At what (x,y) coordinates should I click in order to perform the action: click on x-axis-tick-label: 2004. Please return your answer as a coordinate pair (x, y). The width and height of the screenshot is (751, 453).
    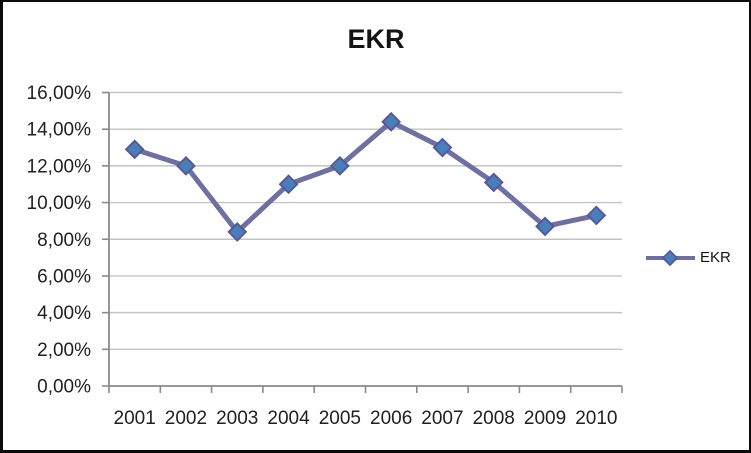
    Looking at the image, I should click on (288, 418).